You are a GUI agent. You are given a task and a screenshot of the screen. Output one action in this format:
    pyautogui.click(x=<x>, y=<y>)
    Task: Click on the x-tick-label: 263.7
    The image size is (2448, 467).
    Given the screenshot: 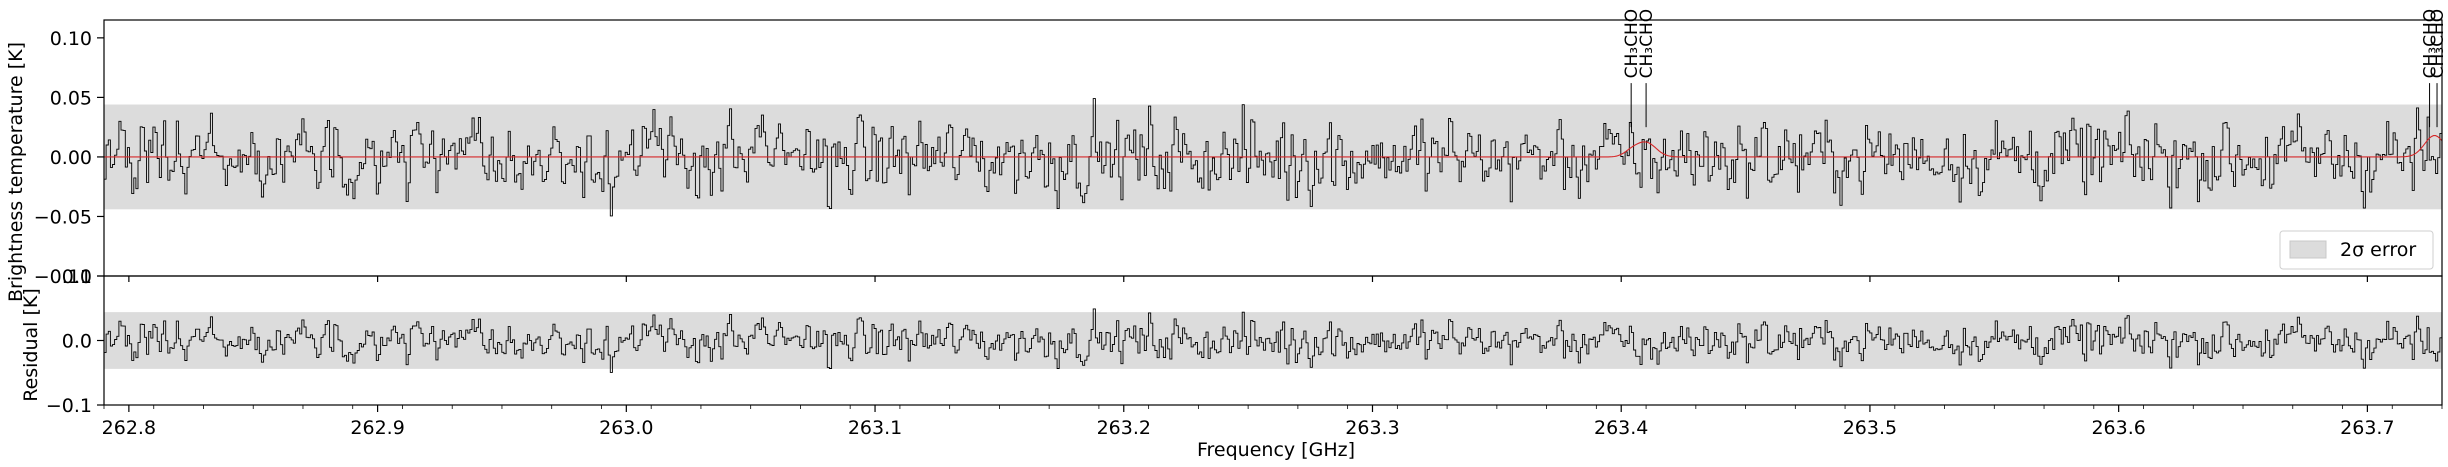 What is the action you would take?
    pyautogui.click(x=2367, y=428)
    